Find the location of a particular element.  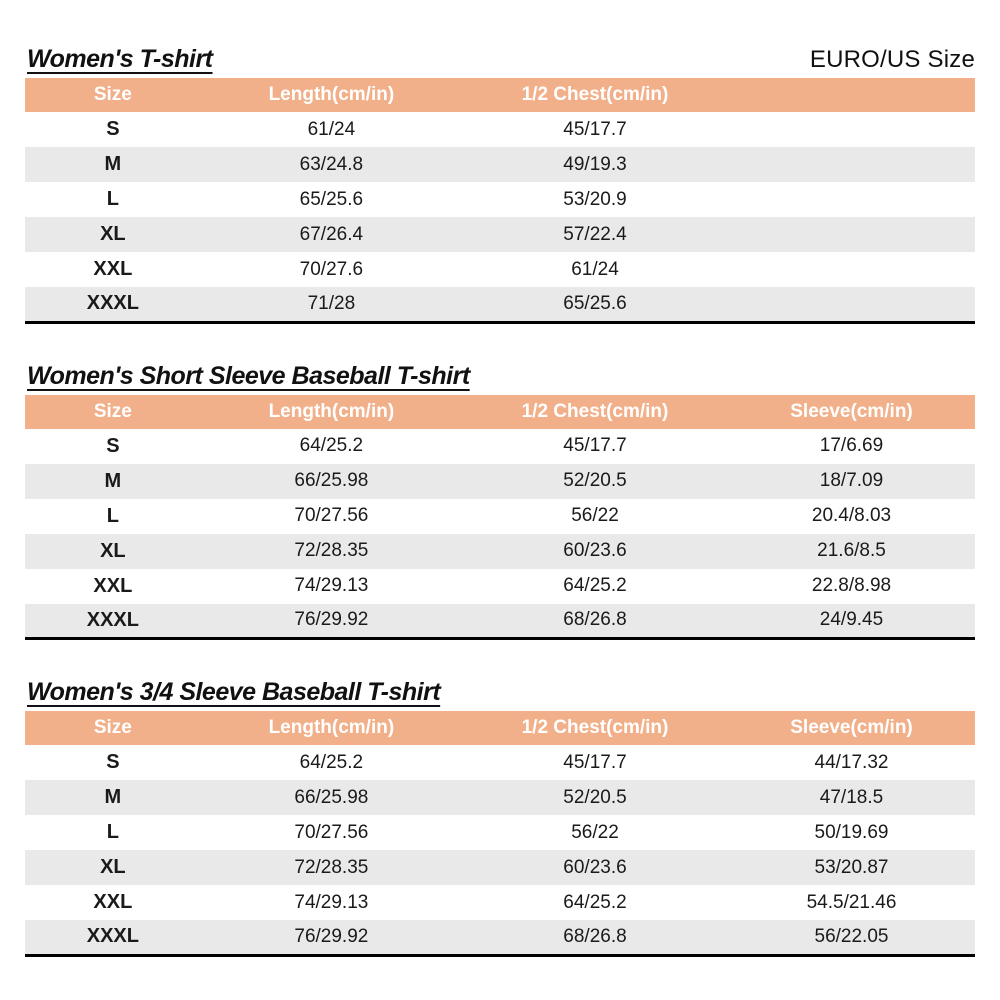

table-title-womens-tshirt: Women's T-shirt is located at coordinates (120, 59).